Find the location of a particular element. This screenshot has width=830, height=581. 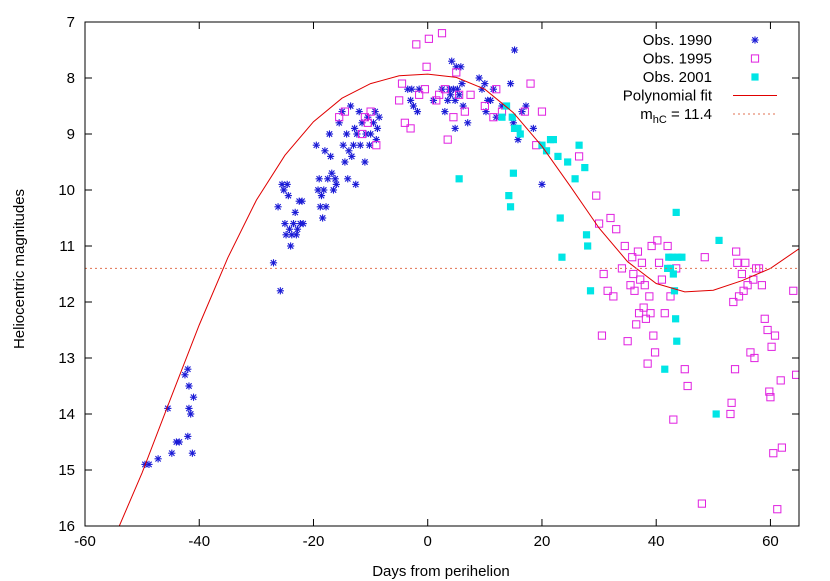

legend-entry: Polynomial fit is located at coordinates (700, 96).